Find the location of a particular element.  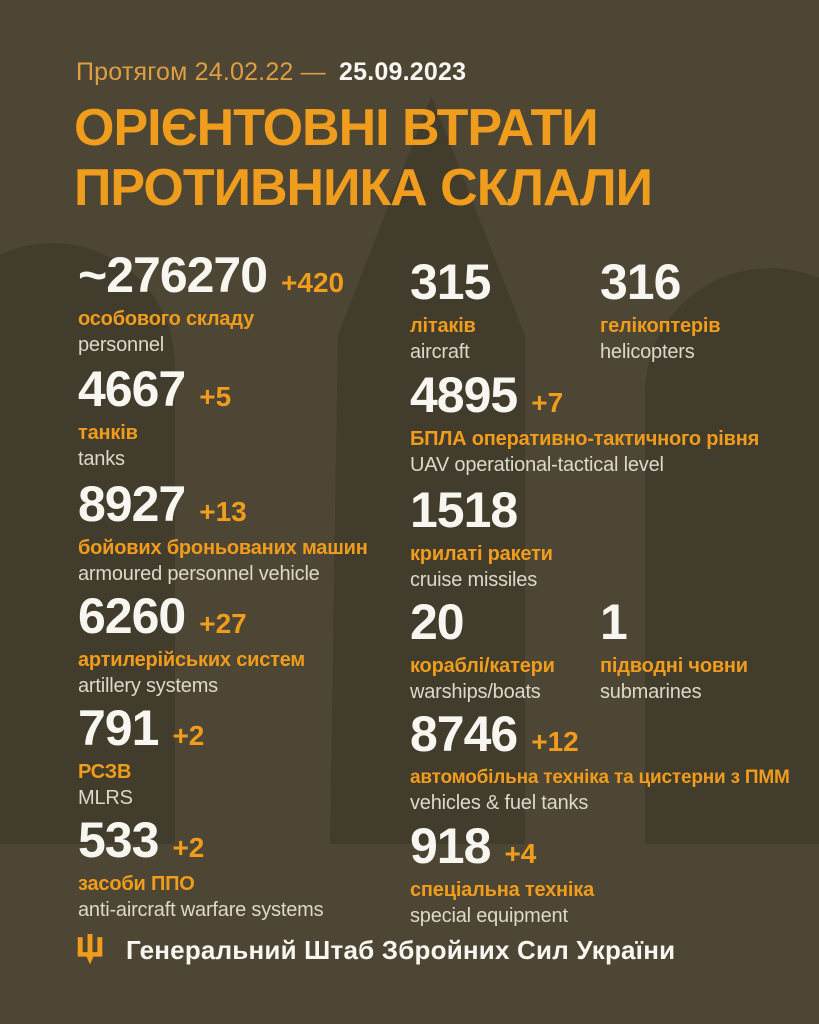

footer: Генеральний Штаб Збройних Сил України is located at coordinates (375, 950).